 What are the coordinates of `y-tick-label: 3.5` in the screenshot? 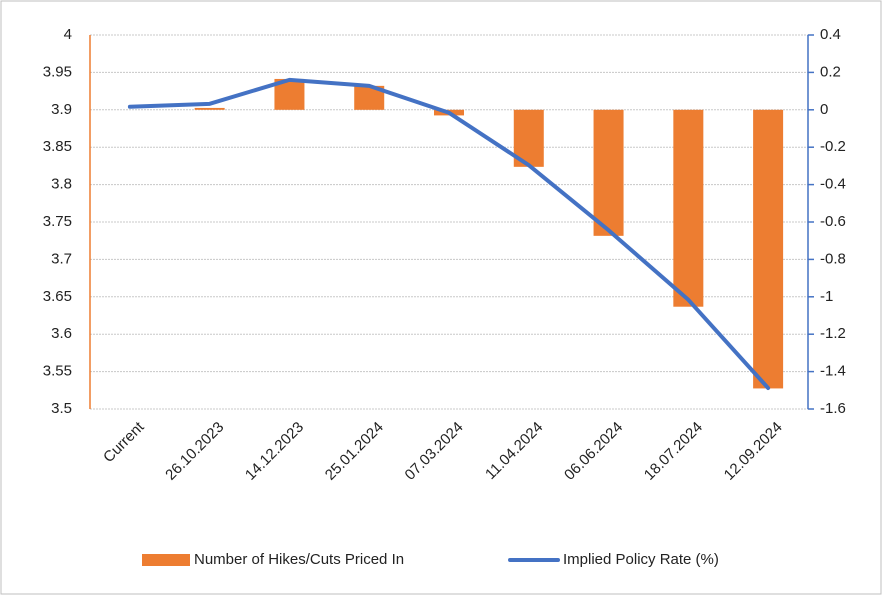 It's located at (61, 408).